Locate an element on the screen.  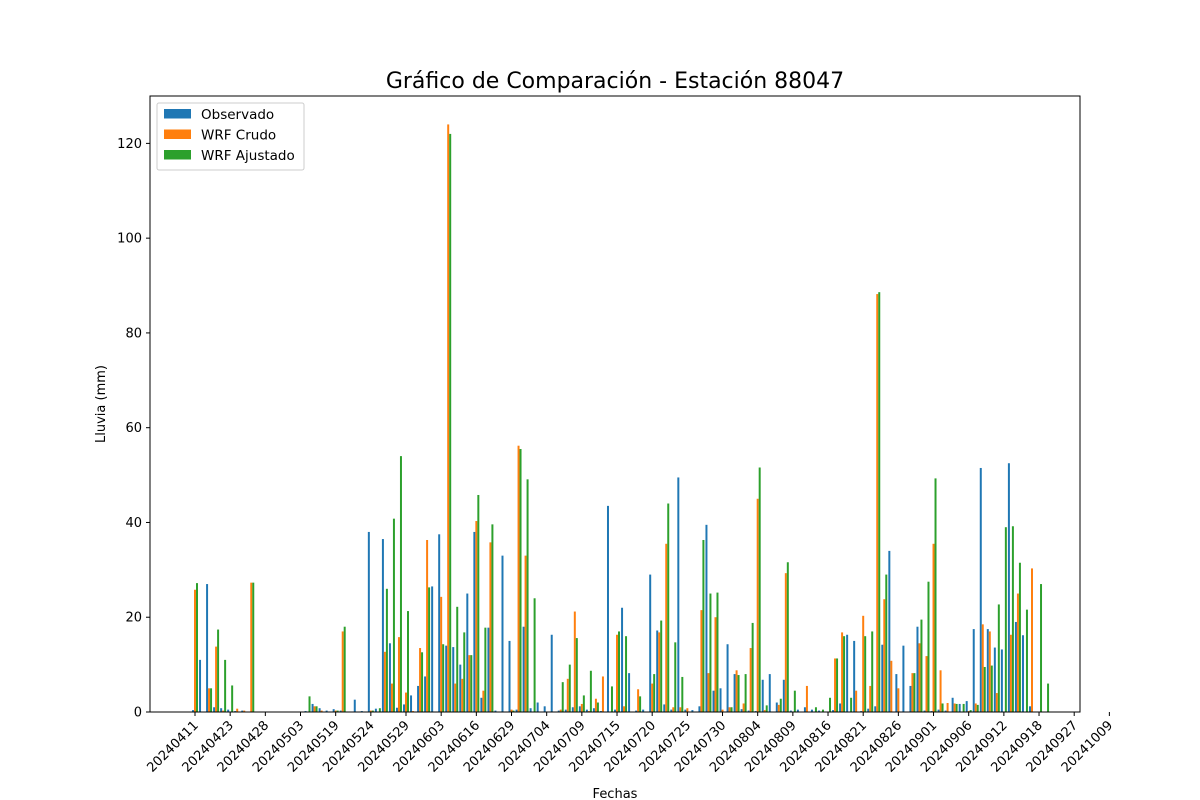
y-tick-label-60: 60 is located at coordinates (133, 428).